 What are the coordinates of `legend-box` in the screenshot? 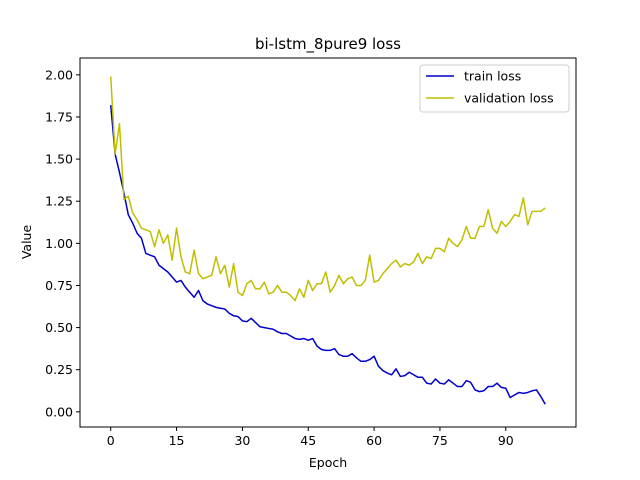 It's located at (494, 88).